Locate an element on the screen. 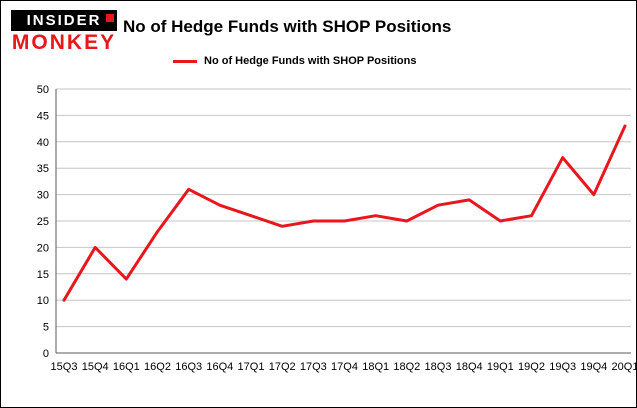  x-tick-label: 16Q3 is located at coordinates (188, 367).